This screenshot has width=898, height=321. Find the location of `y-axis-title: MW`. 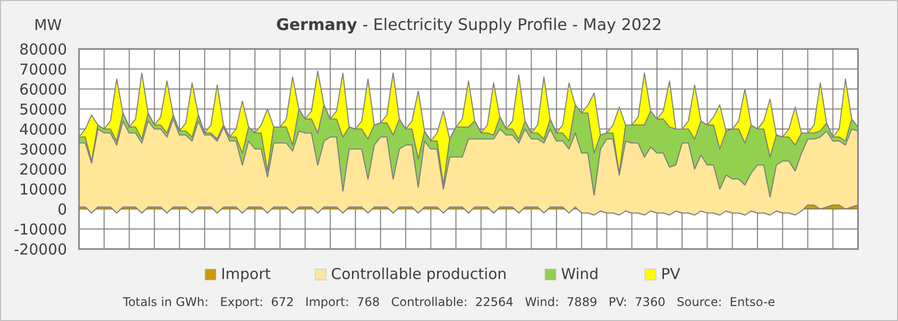

y-axis-title: MW is located at coordinates (48, 25).